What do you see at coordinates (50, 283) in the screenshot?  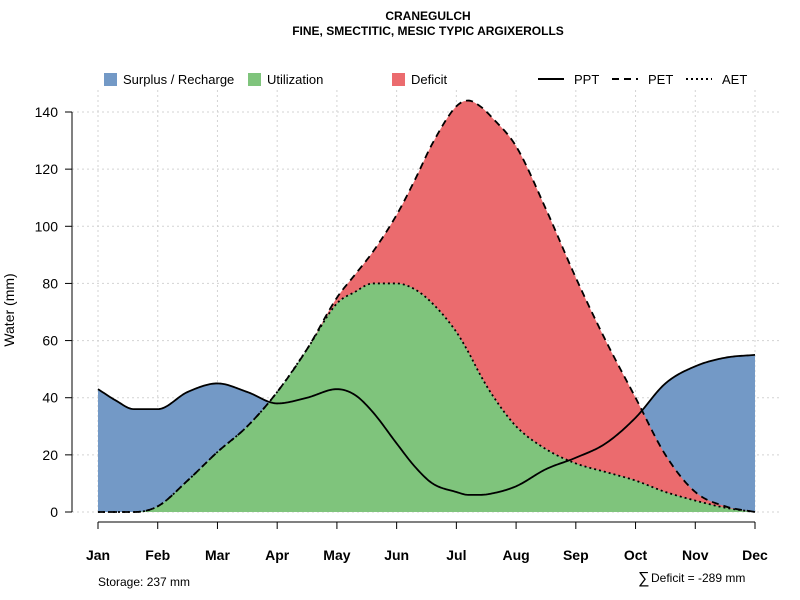 I see `y-tick-label-80: 80` at bounding box center [50, 283].